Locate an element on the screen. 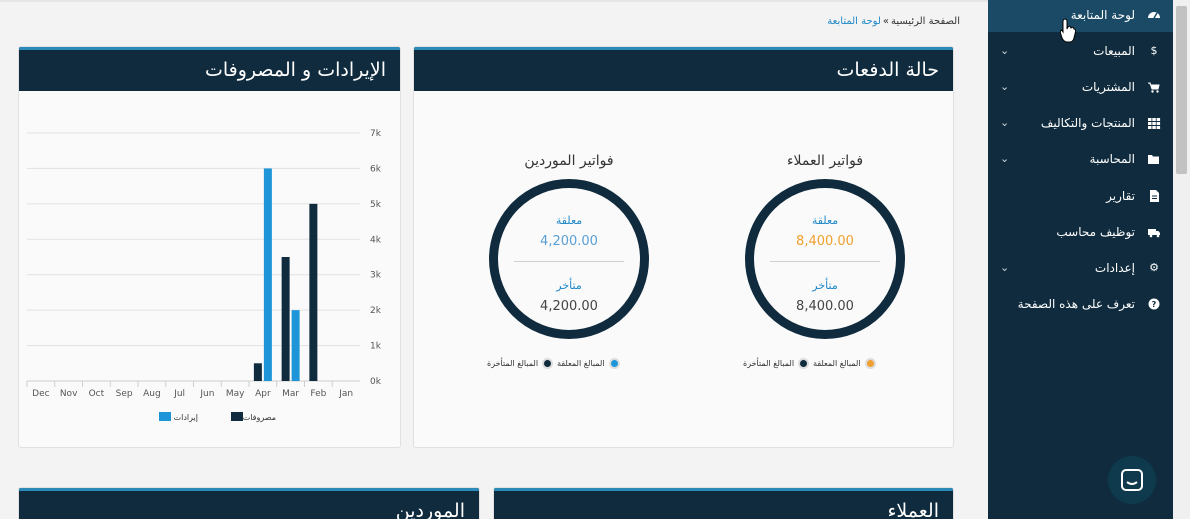 This screenshot has height=519, width=1190. sidebar-item-dashboard: لوحة المتابعة is located at coordinates (1080, 16).